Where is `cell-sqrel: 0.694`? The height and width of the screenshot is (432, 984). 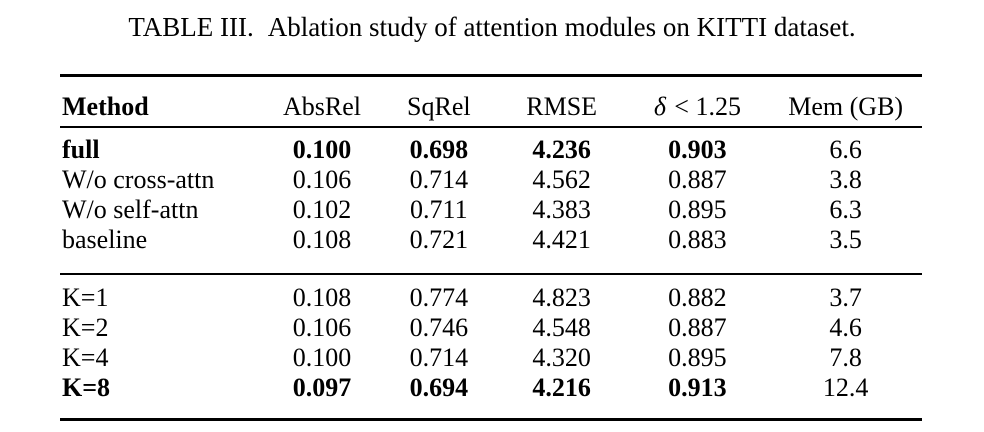
cell-sqrel: 0.694 is located at coordinates (439, 387).